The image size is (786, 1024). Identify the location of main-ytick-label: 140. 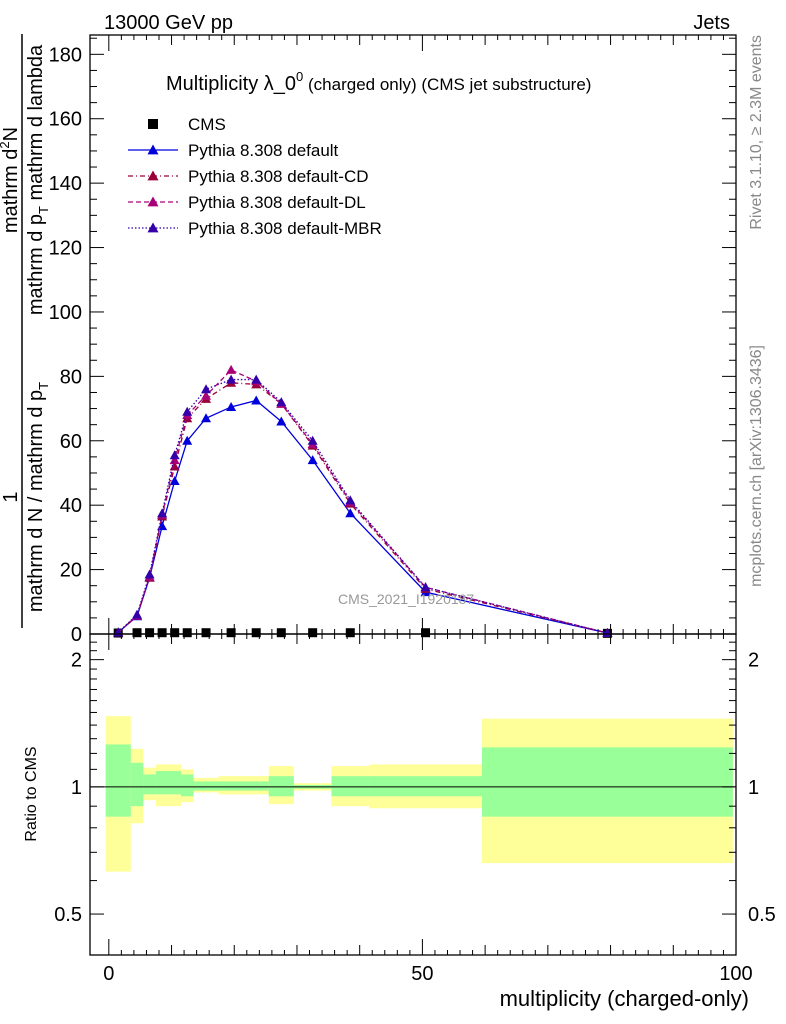
(65, 184).